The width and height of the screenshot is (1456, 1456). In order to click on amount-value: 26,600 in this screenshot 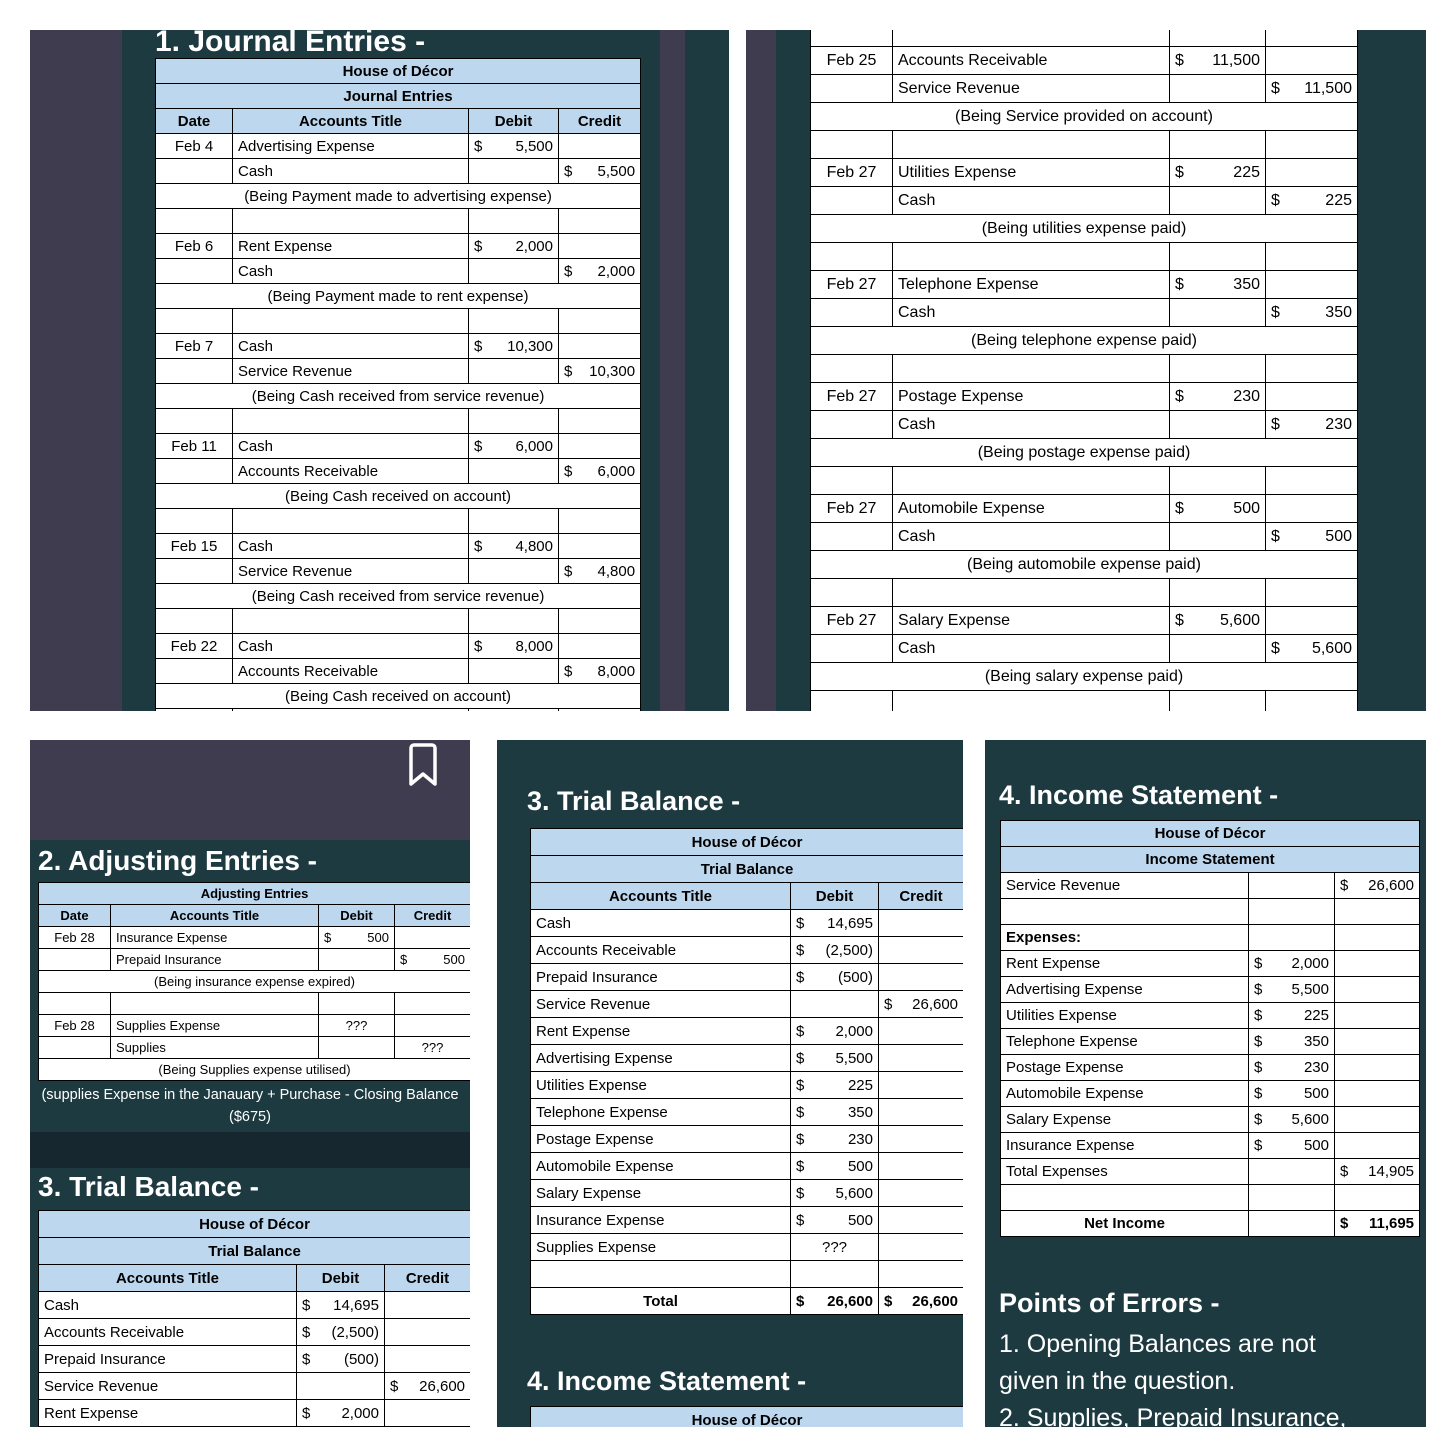, I will do `click(850, 1301)`.